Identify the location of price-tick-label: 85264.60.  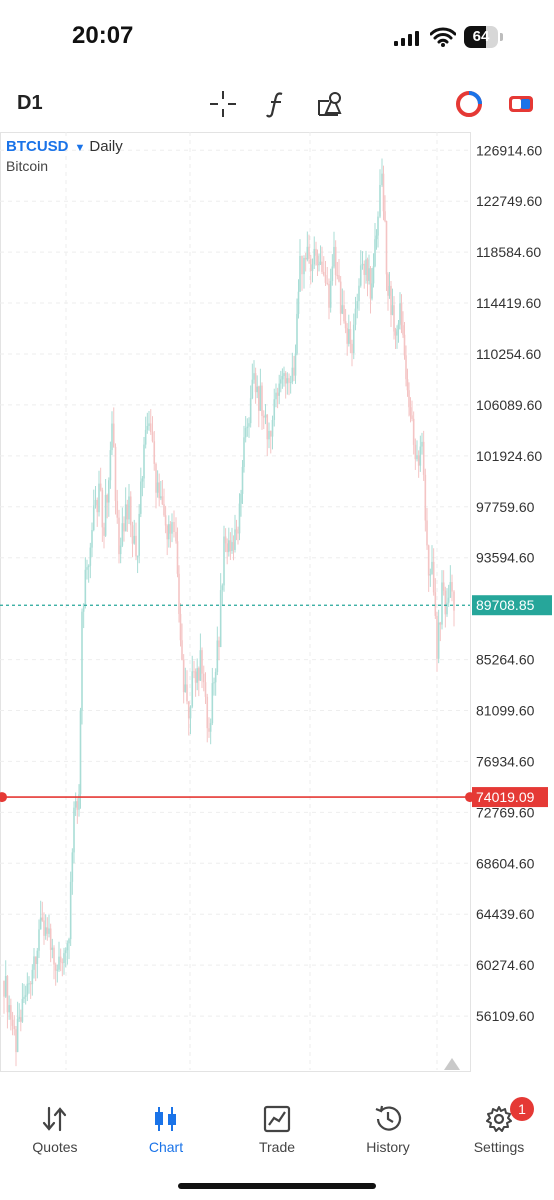
(505, 660).